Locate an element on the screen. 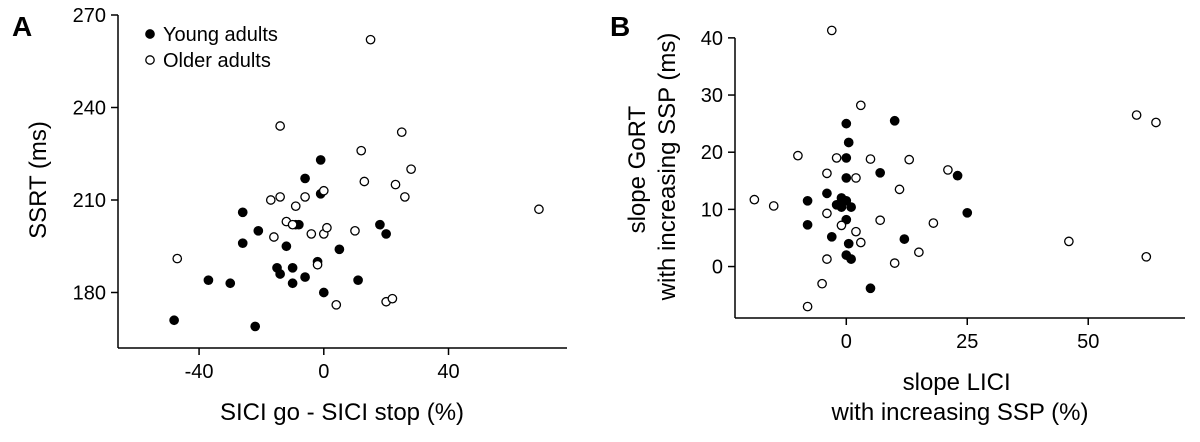 This screenshot has width=1200, height=442. panel-a-y-axis-title: SSRT (ms) is located at coordinates (38, 180).